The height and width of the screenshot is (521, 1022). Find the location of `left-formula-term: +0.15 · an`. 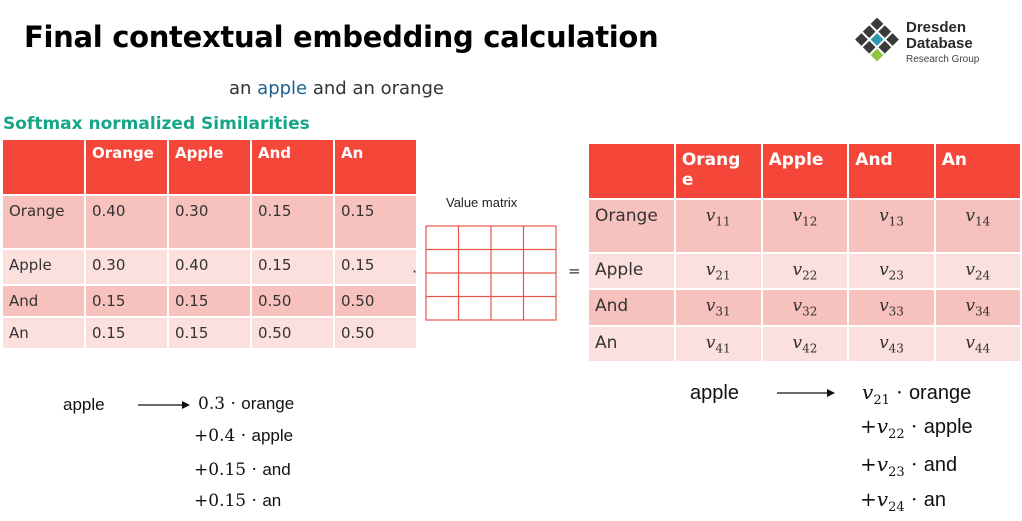

left-formula-term: +0.15 · an is located at coordinates (237, 501).